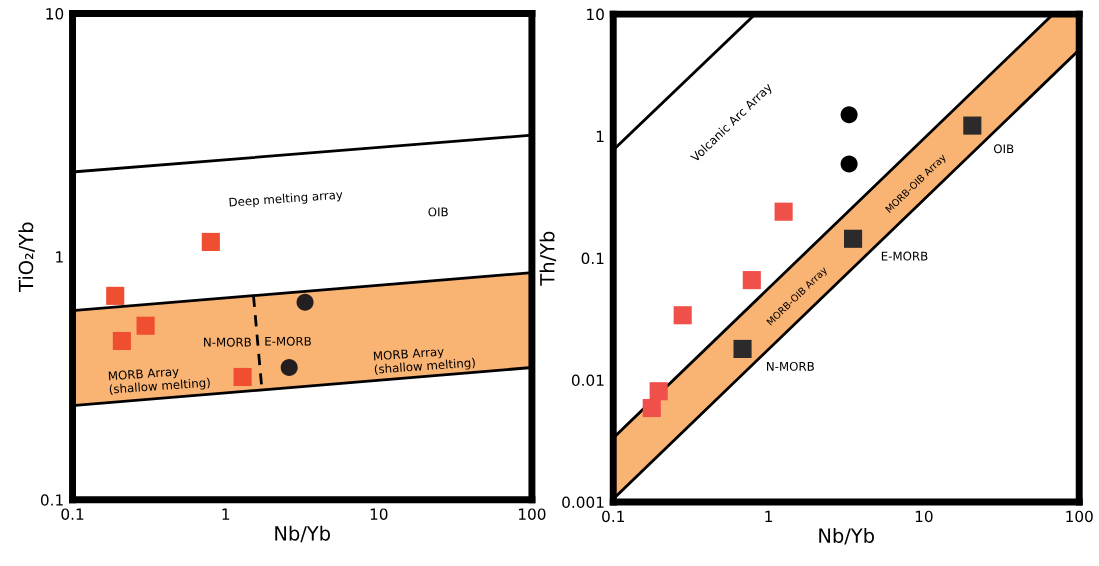 The width and height of the screenshot is (1099, 566). What do you see at coordinates (26, 257) in the screenshot?
I see `y-axis-title: TiO₂/Yb` at bounding box center [26, 257].